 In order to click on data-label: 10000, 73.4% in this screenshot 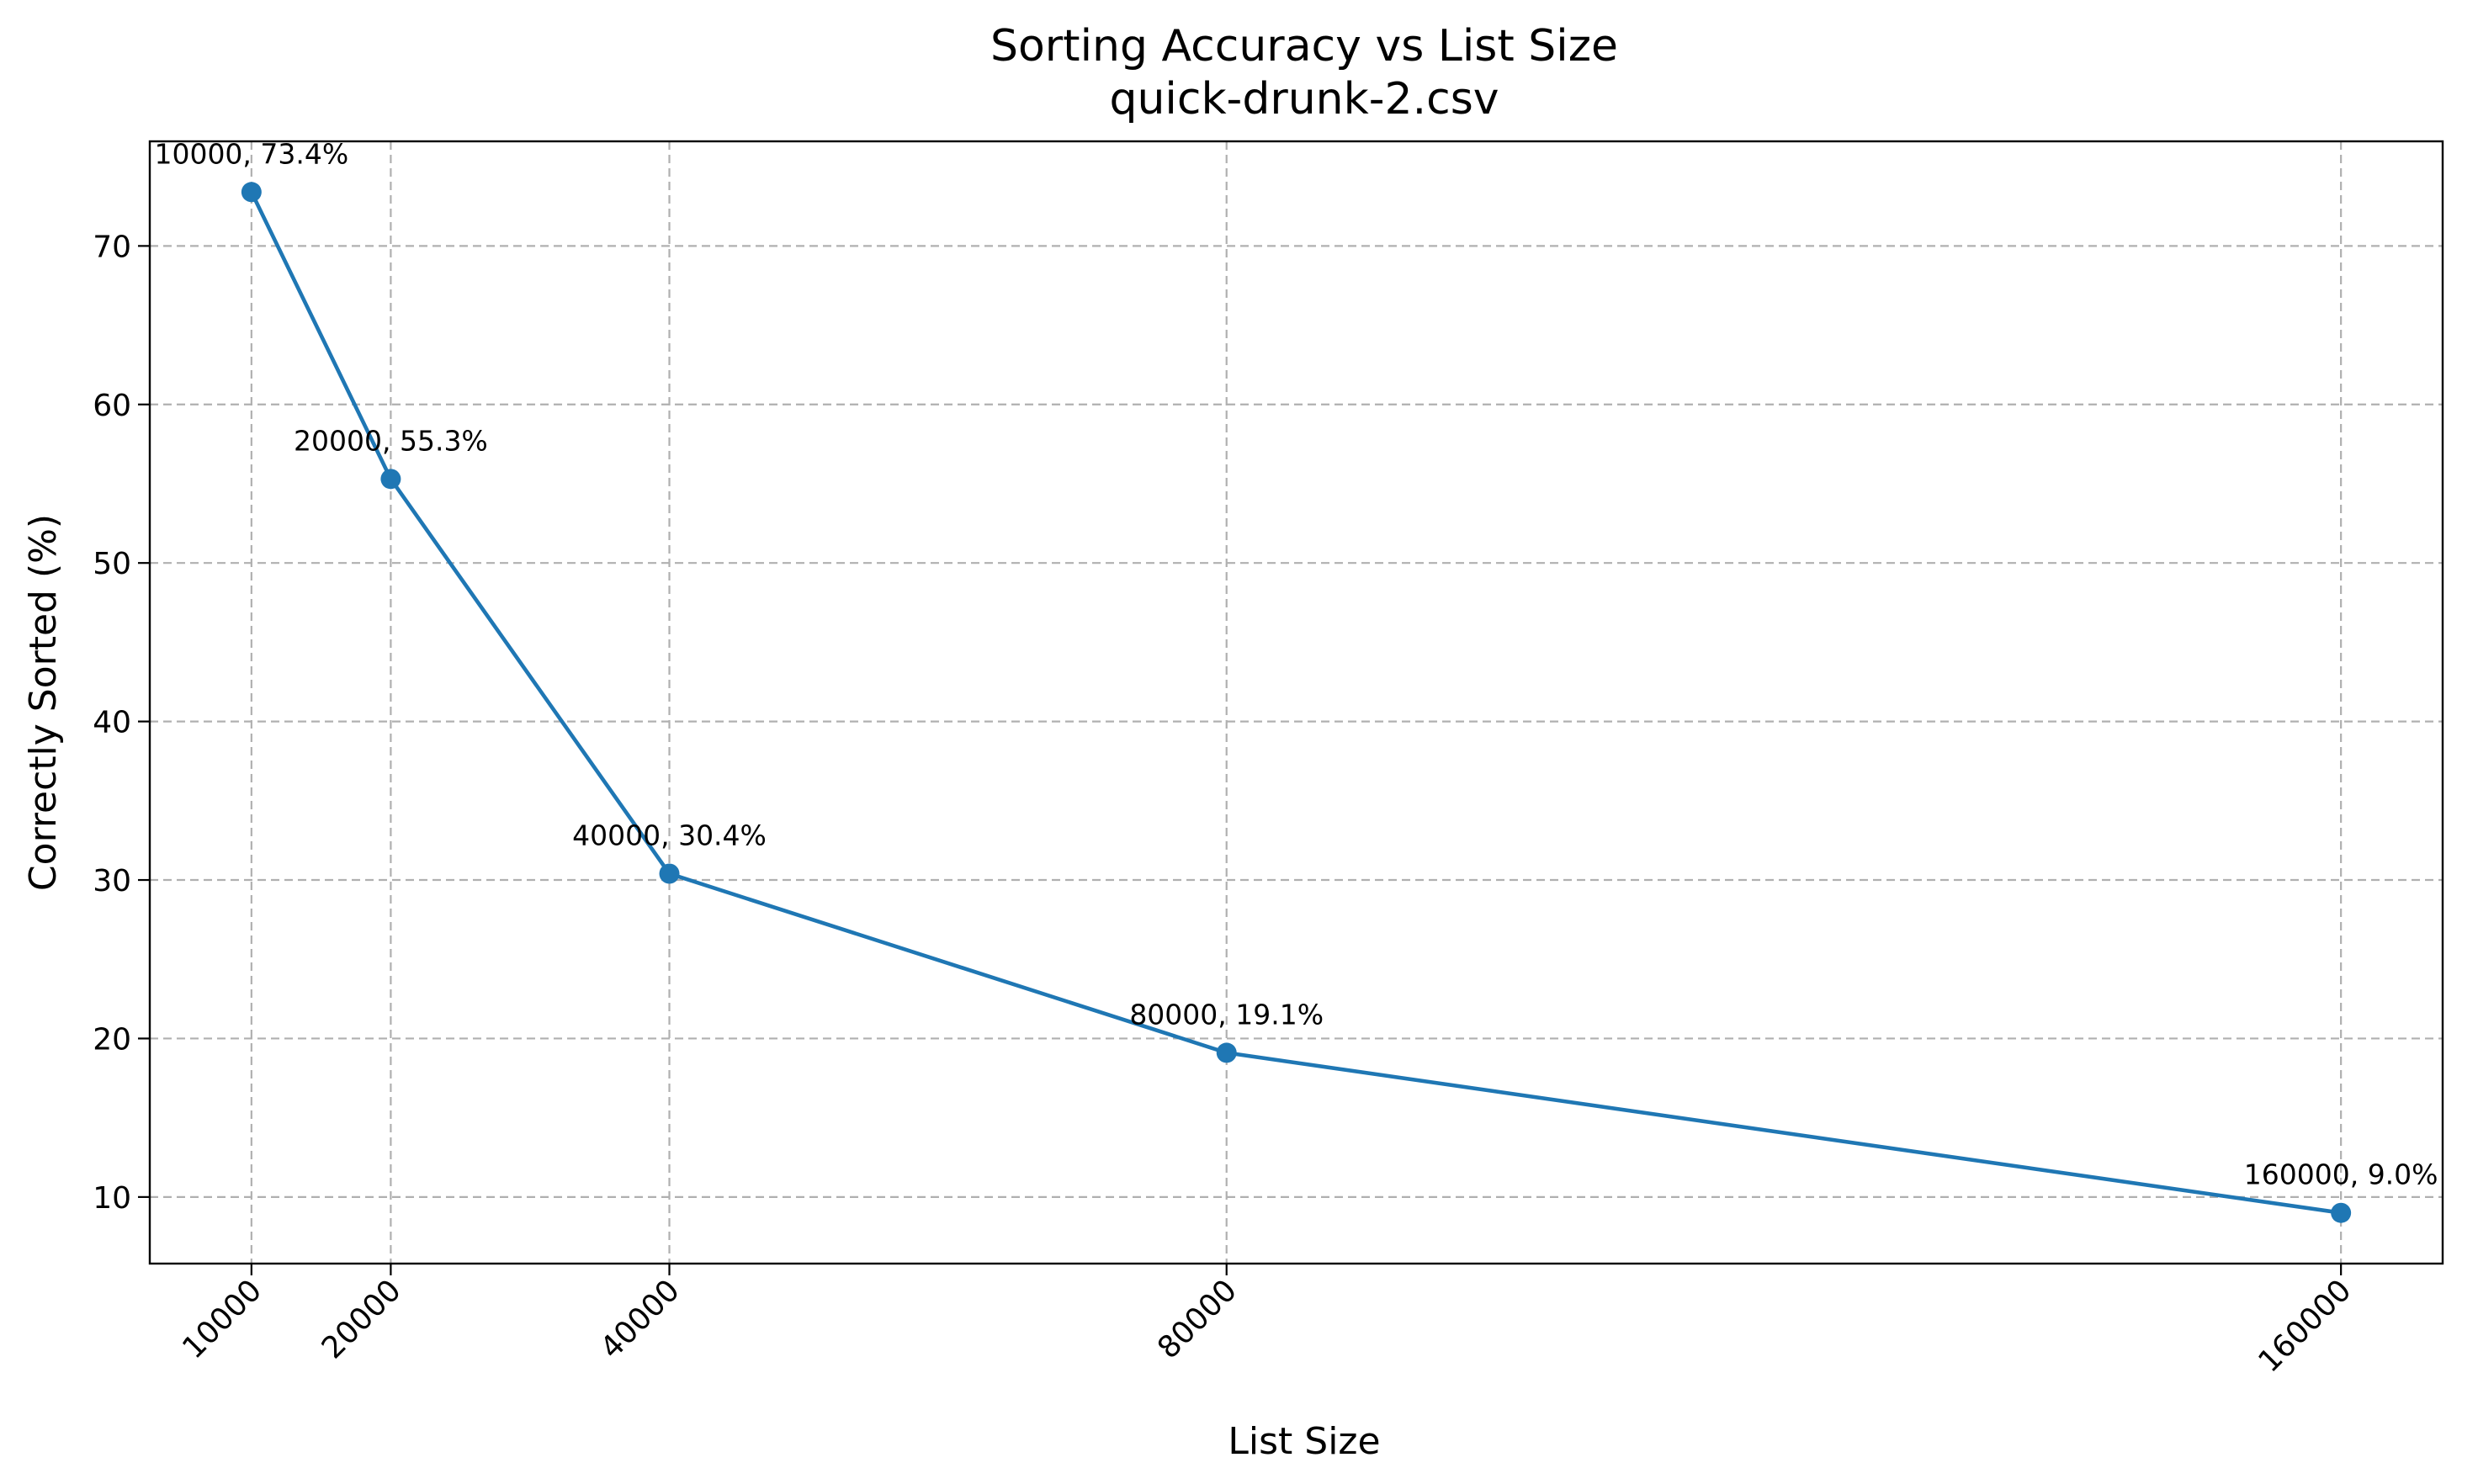, I will do `click(251, 153)`.